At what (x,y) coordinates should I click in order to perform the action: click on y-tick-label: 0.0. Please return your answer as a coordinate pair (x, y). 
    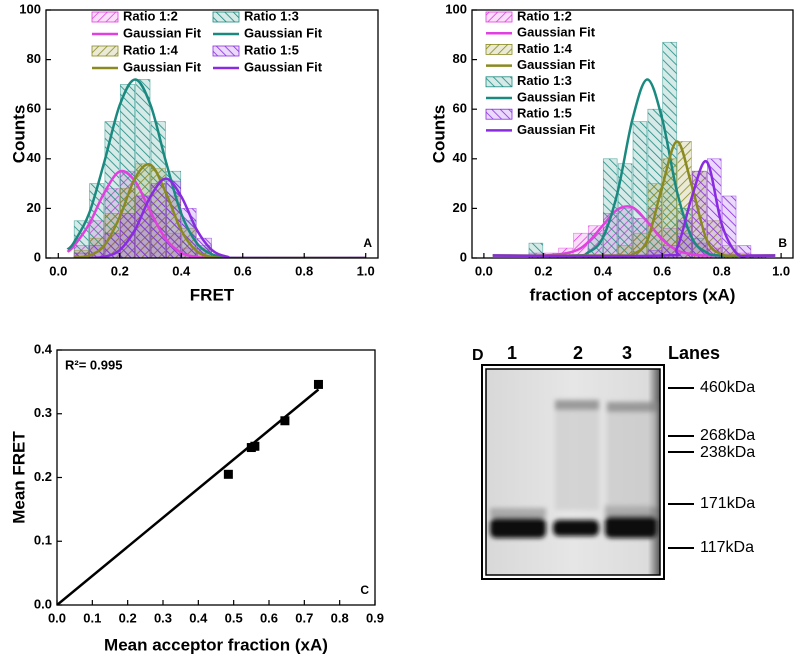
    Looking at the image, I should click on (43, 603).